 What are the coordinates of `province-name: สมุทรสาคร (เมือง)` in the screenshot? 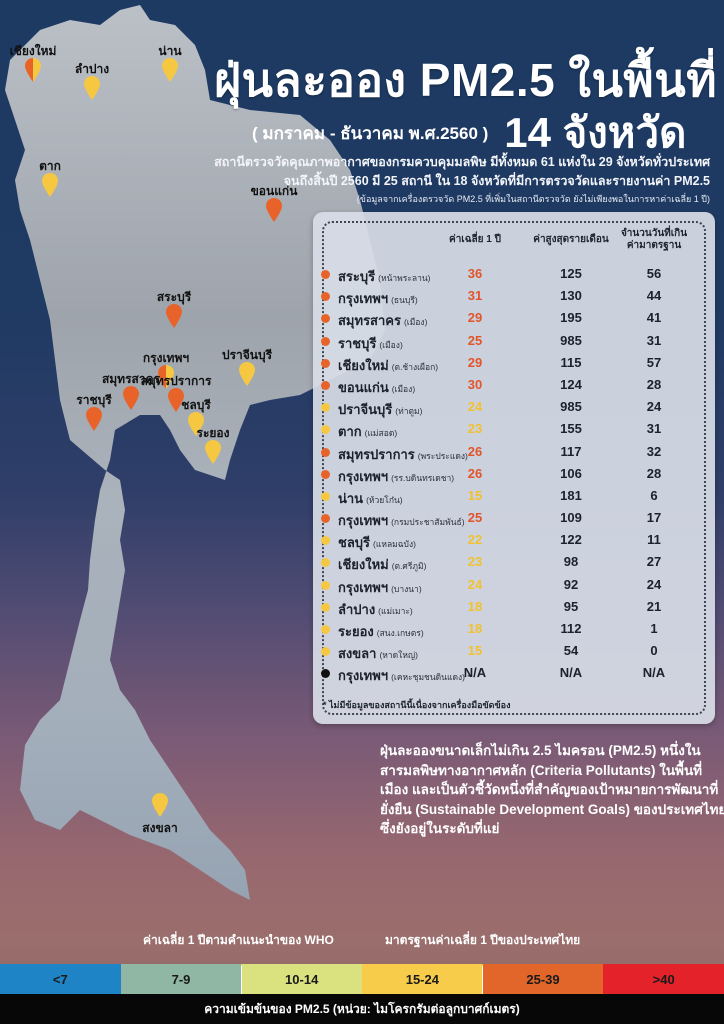 It's located at (383, 321).